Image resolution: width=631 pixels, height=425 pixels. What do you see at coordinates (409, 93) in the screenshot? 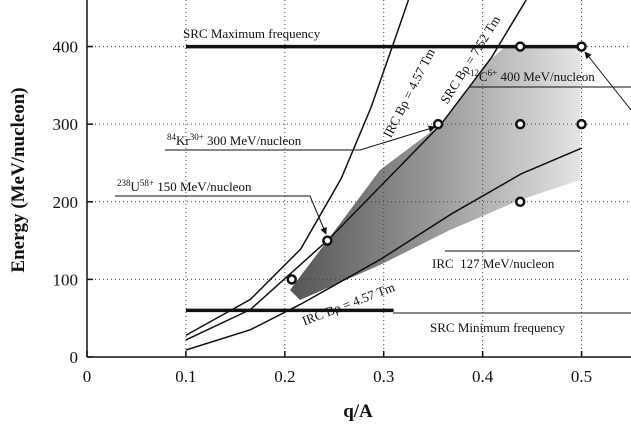
I see `curve-label: IRC Bρ = 4.57 Tm` at bounding box center [409, 93].